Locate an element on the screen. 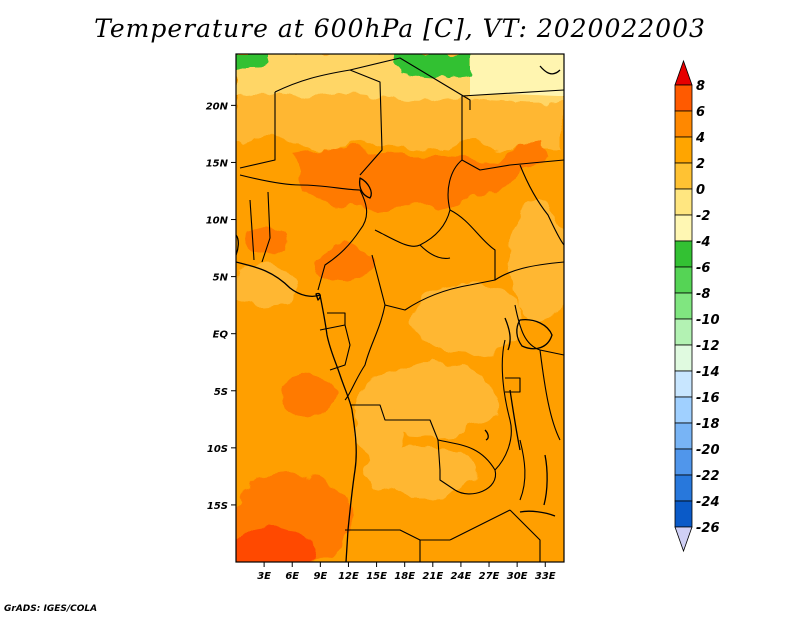 This screenshot has height=618, width=800. border-zimbabwe-moz is located at coordinates (525, 535).